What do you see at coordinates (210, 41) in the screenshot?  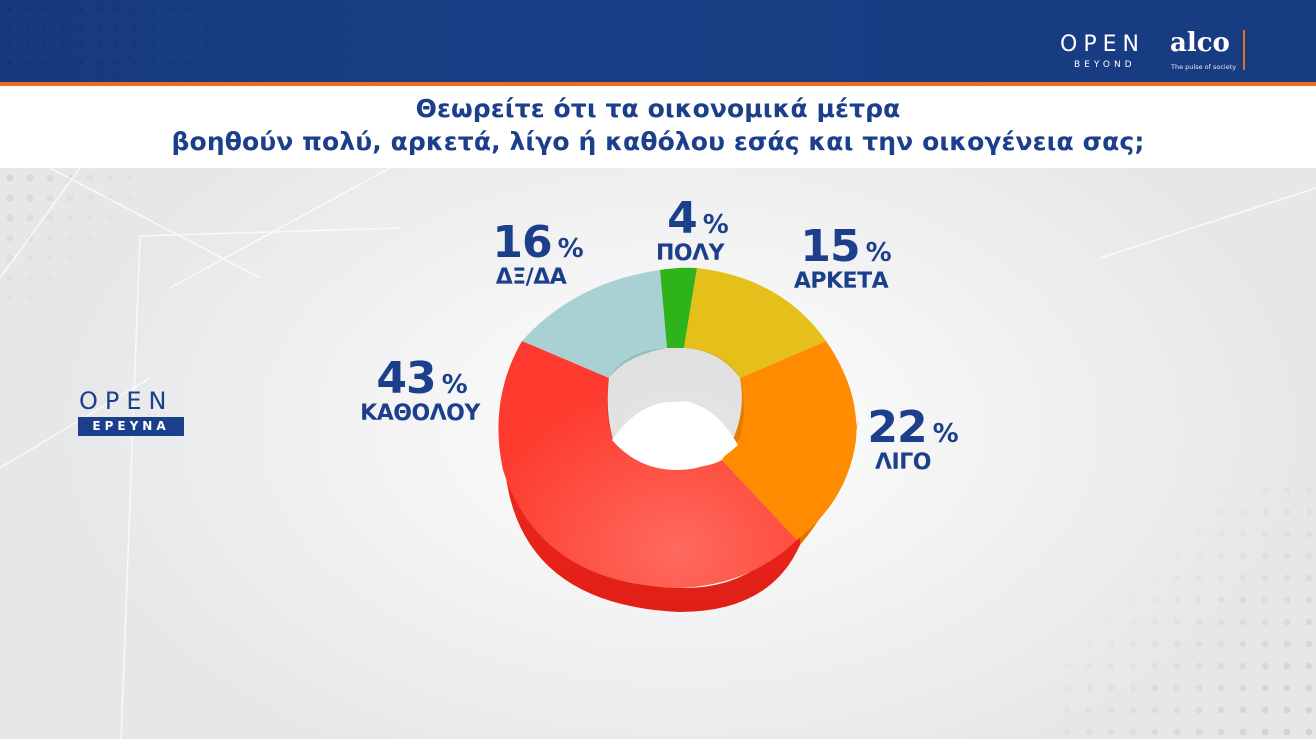 I see `header-dot-pattern` at bounding box center [210, 41].